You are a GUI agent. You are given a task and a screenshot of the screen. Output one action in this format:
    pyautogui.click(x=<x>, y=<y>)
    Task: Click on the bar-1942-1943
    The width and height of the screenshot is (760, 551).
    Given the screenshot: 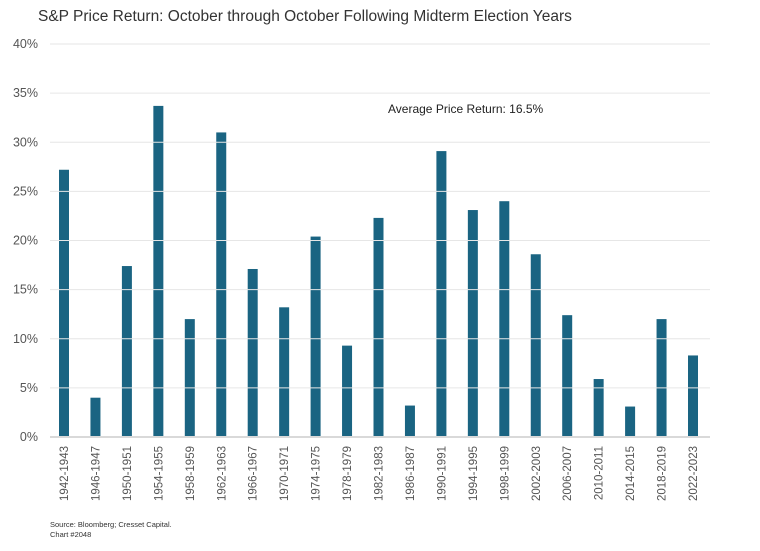 What is the action you would take?
    pyautogui.click(x=64, y=303)
    